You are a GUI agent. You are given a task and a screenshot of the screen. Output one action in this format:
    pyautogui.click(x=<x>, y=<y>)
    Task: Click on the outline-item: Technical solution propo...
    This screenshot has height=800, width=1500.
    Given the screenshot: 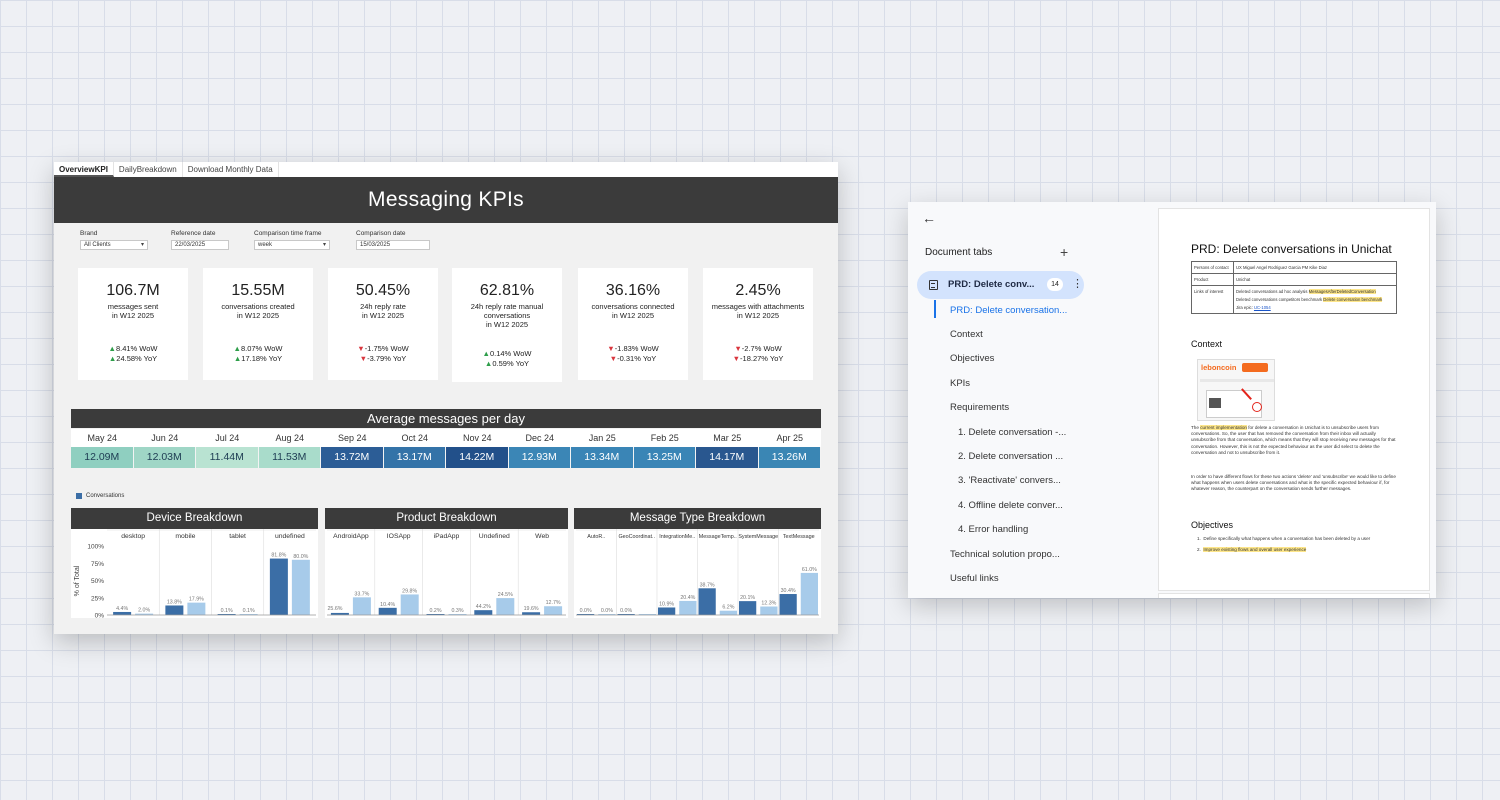 What is the action you would take?
    pyautogui.click(x=1005, y=554)
    